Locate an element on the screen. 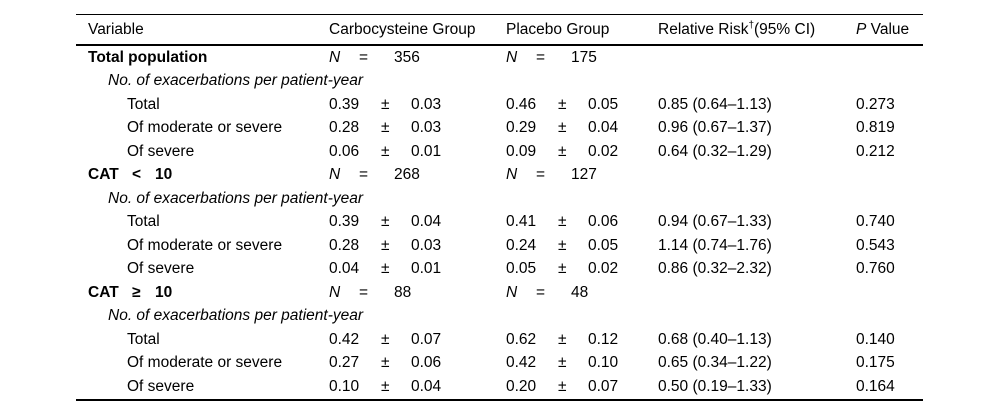  placebo-n-cell: N = 175 is located at coordinates (582, 57).